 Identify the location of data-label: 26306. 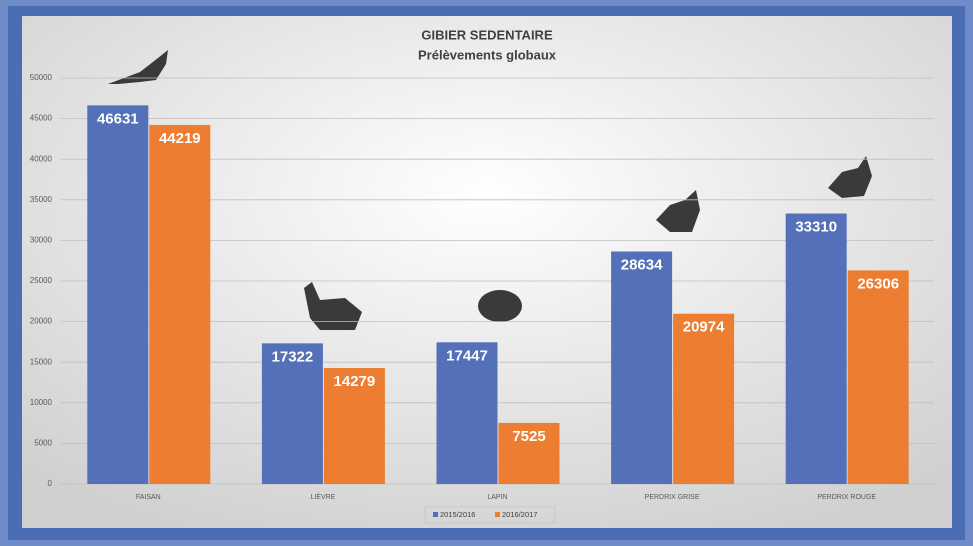
(878, 283).